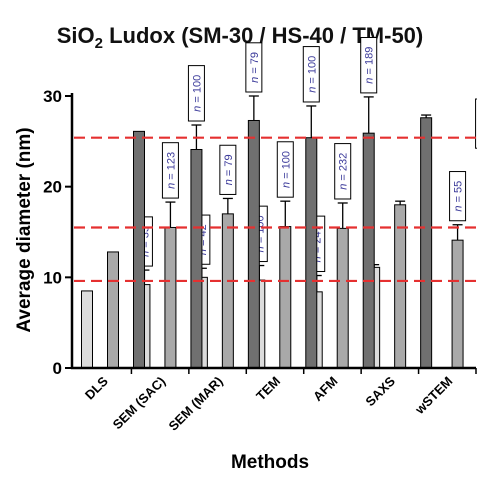  Describe the element at coordinates (52, 187) in the screenshot. I see `y-tick-label: 20` at that location.